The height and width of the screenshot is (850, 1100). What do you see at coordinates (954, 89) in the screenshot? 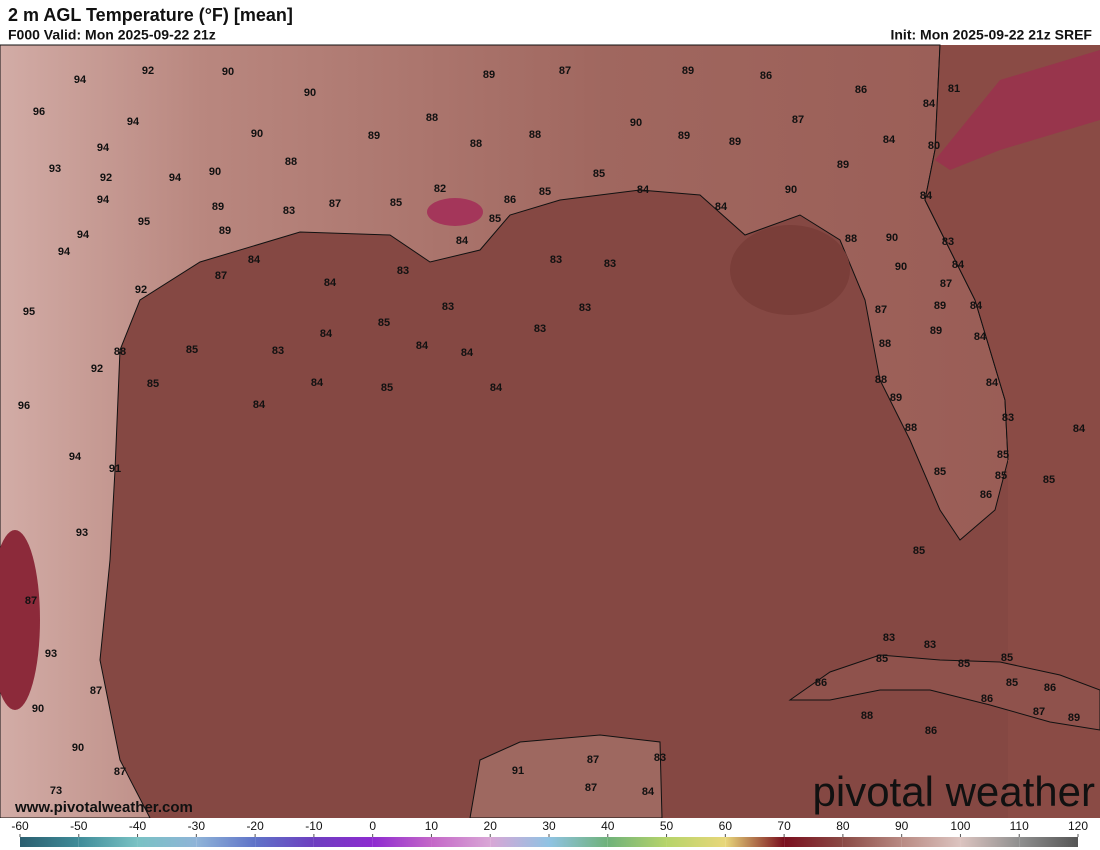
I see `station-value: 81` at bounding box center [954, 89].